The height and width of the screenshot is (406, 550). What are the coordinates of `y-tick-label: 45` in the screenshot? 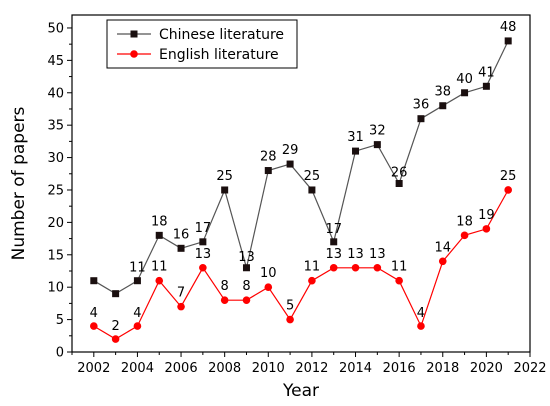 It's located at (55, 61).